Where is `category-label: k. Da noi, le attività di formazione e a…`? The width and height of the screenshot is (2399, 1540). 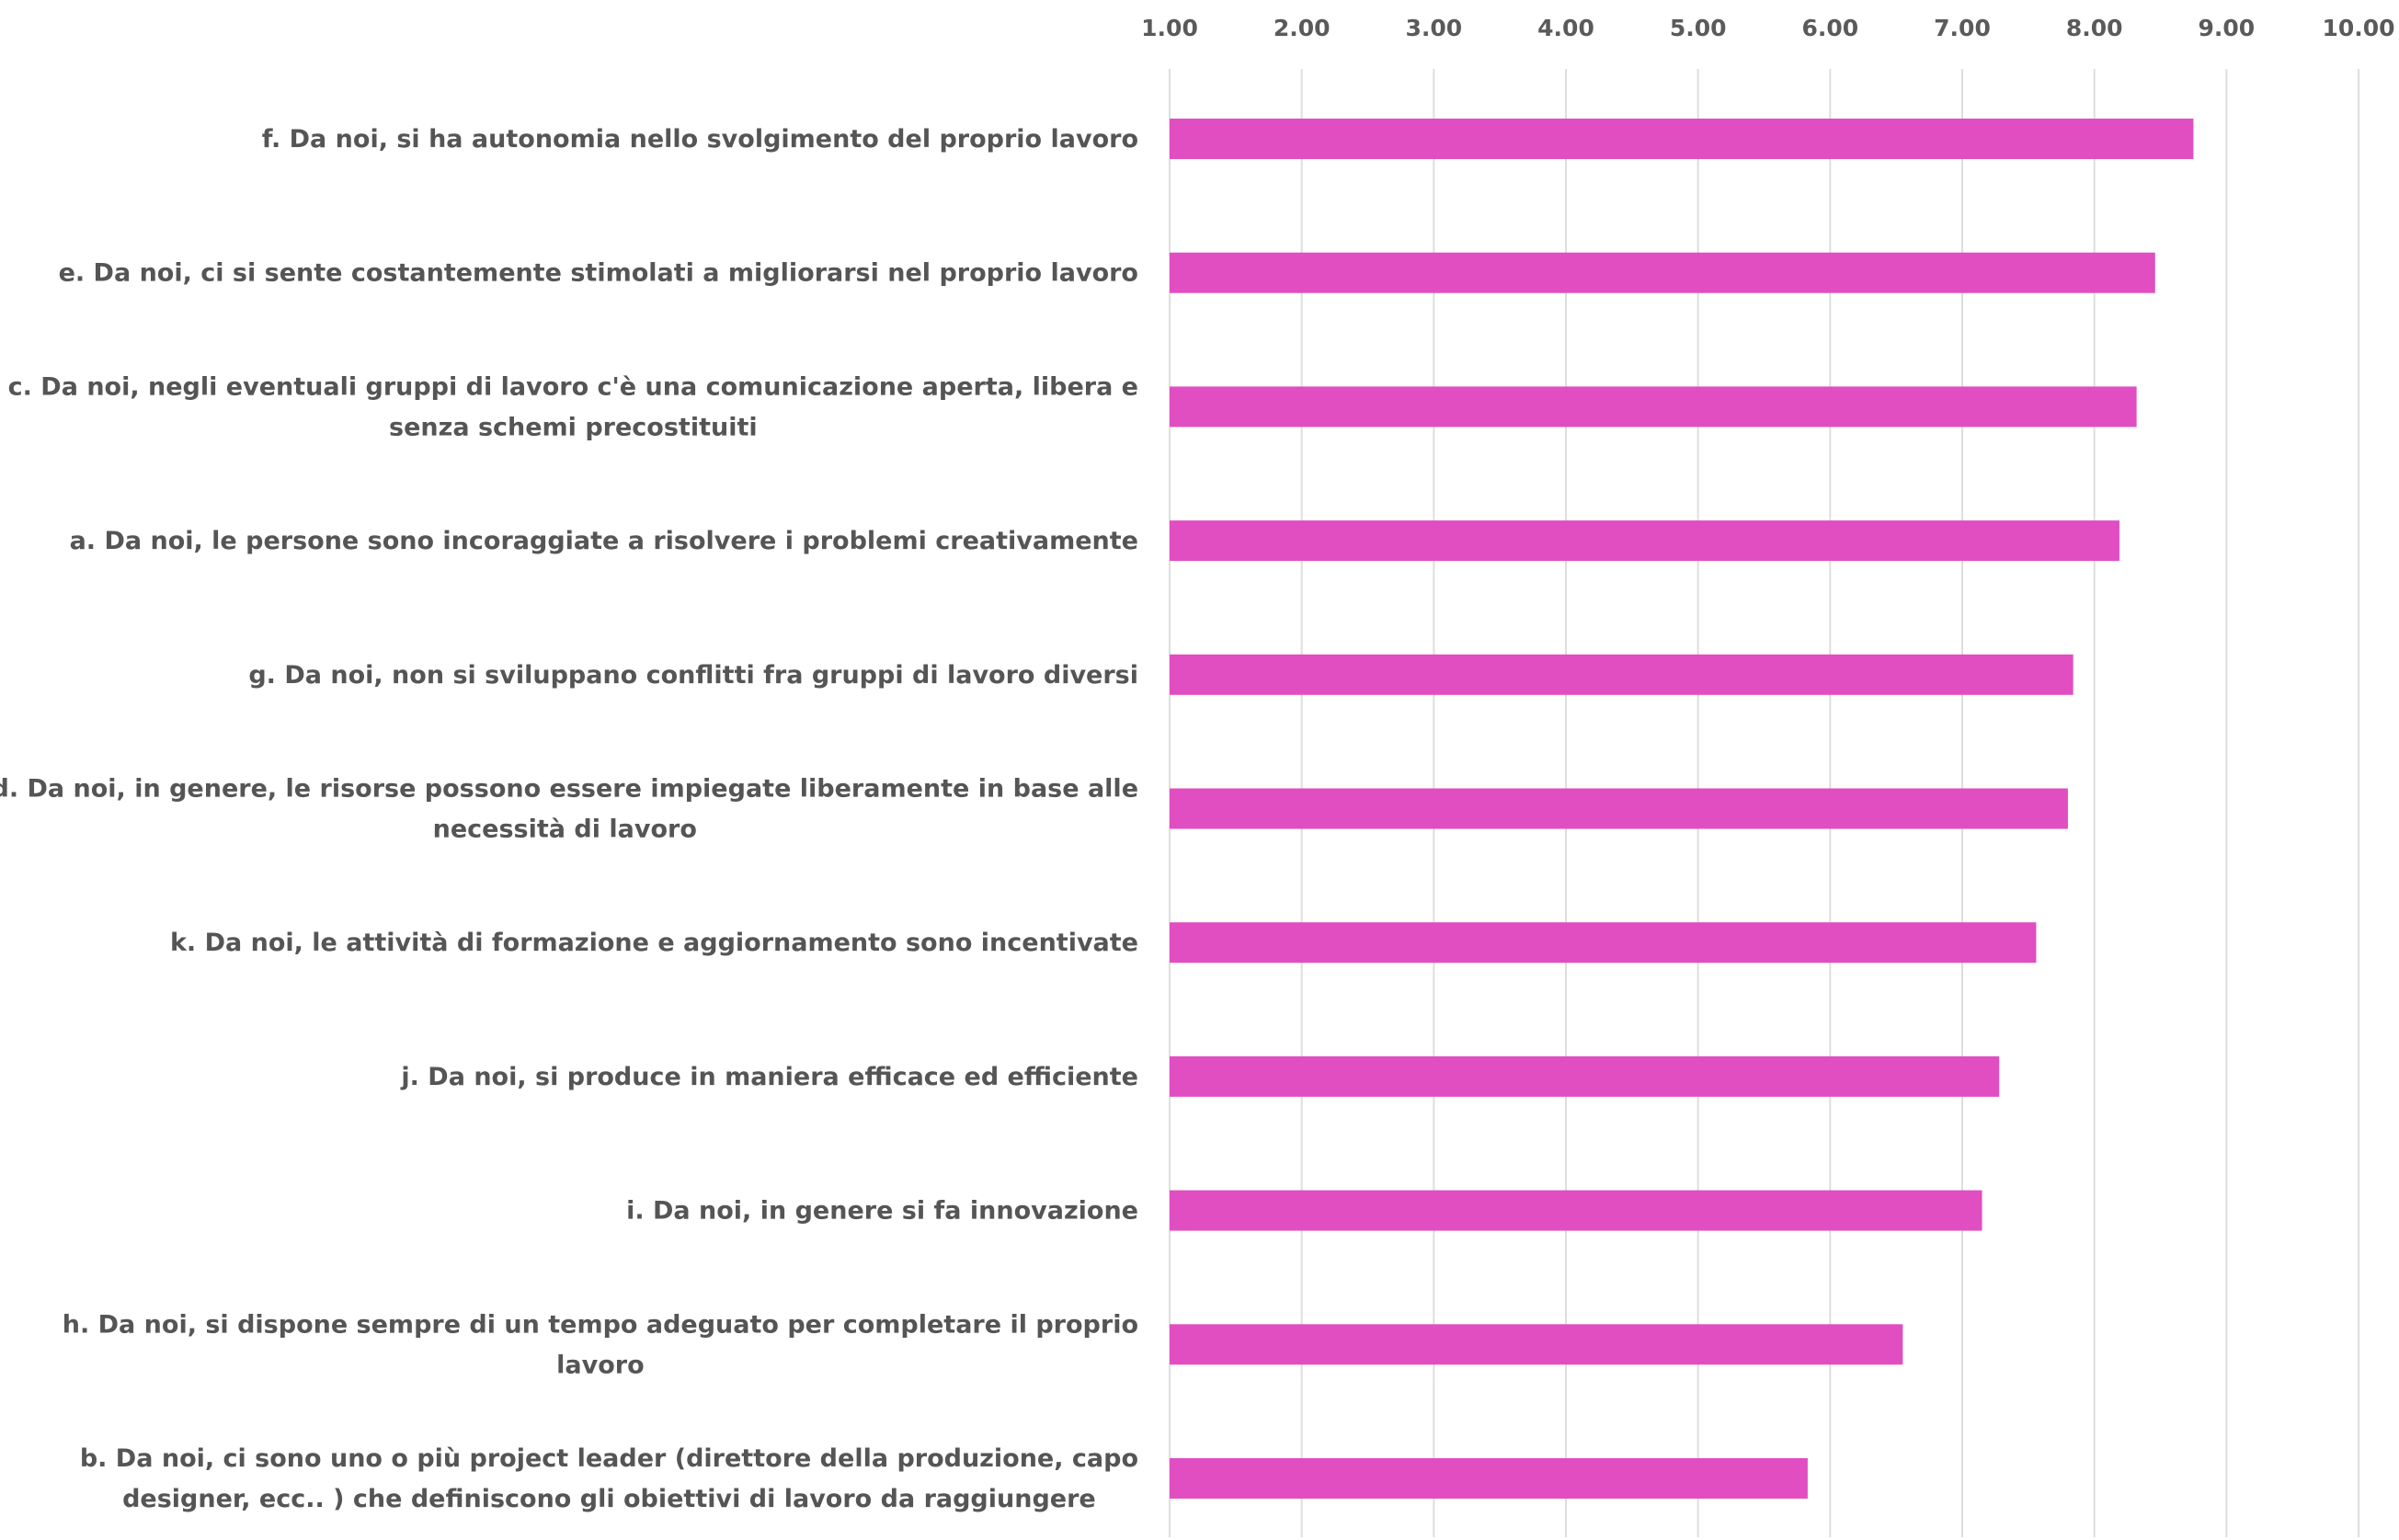 category-label: k. Da noi, le attività di formazione e a… is located at coordinates (654, 943).